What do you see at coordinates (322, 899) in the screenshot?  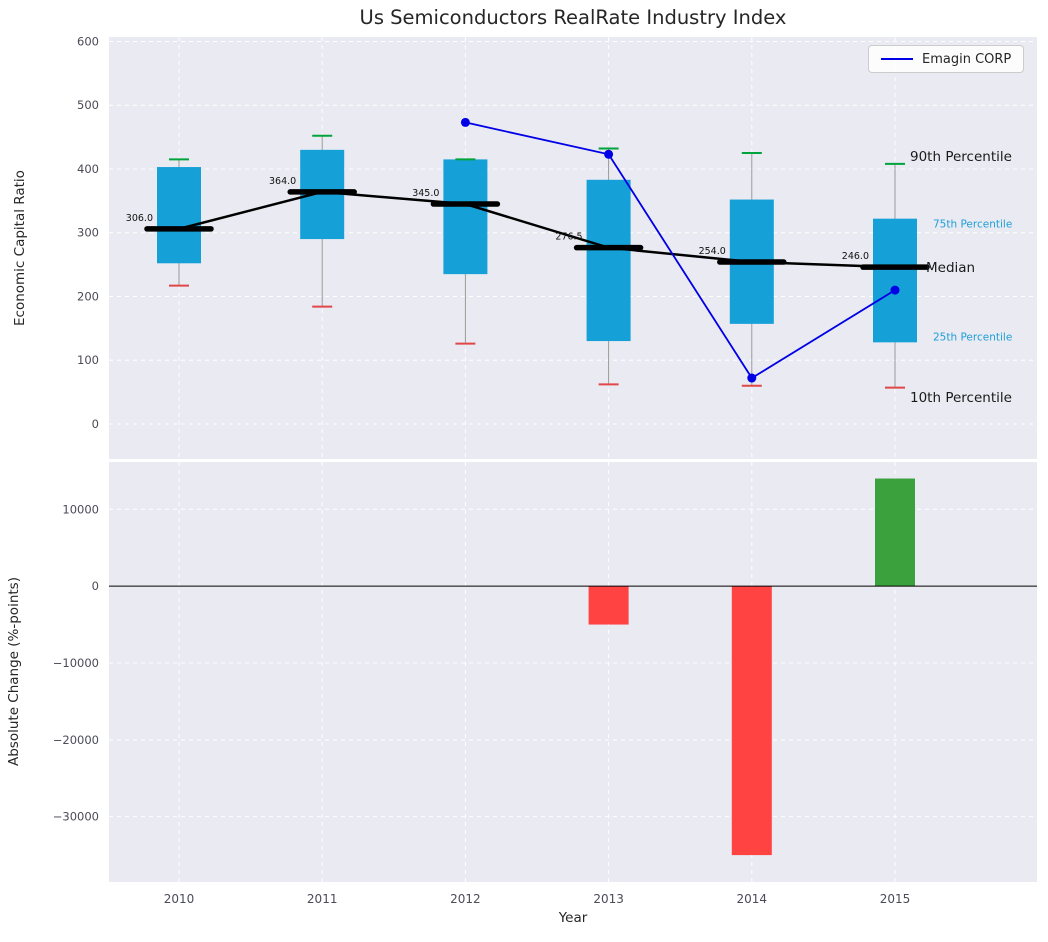 I see `svg-text: 2011` at bounding box center [322, 899].